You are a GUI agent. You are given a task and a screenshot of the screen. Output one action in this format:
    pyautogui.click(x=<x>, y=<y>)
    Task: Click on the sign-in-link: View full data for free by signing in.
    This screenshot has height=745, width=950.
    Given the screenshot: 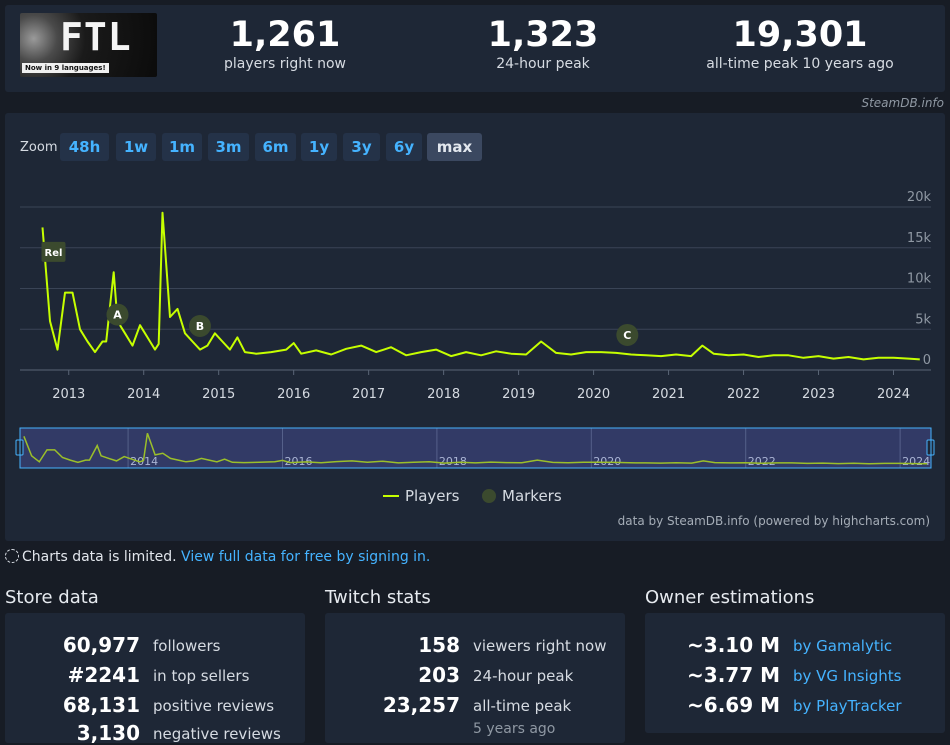 What is the action you would take?
    pyautogui.click(x=306, y=557)
    